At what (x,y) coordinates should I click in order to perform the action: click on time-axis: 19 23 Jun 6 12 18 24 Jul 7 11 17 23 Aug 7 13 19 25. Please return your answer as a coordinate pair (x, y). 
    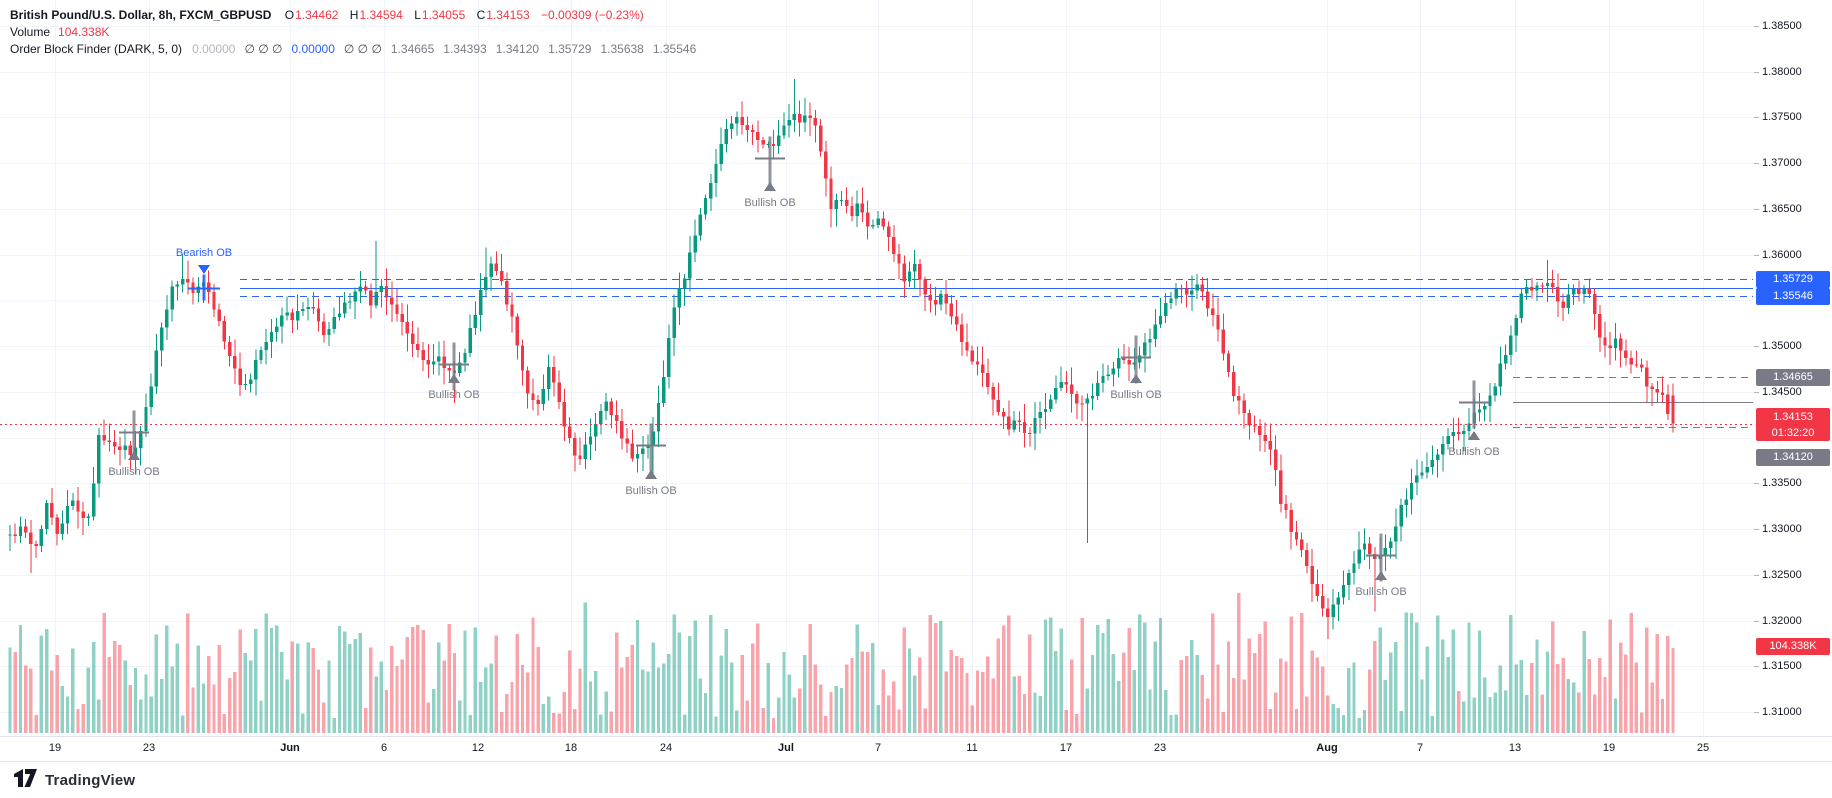
    Looking at the image, I should click on (916, 749).